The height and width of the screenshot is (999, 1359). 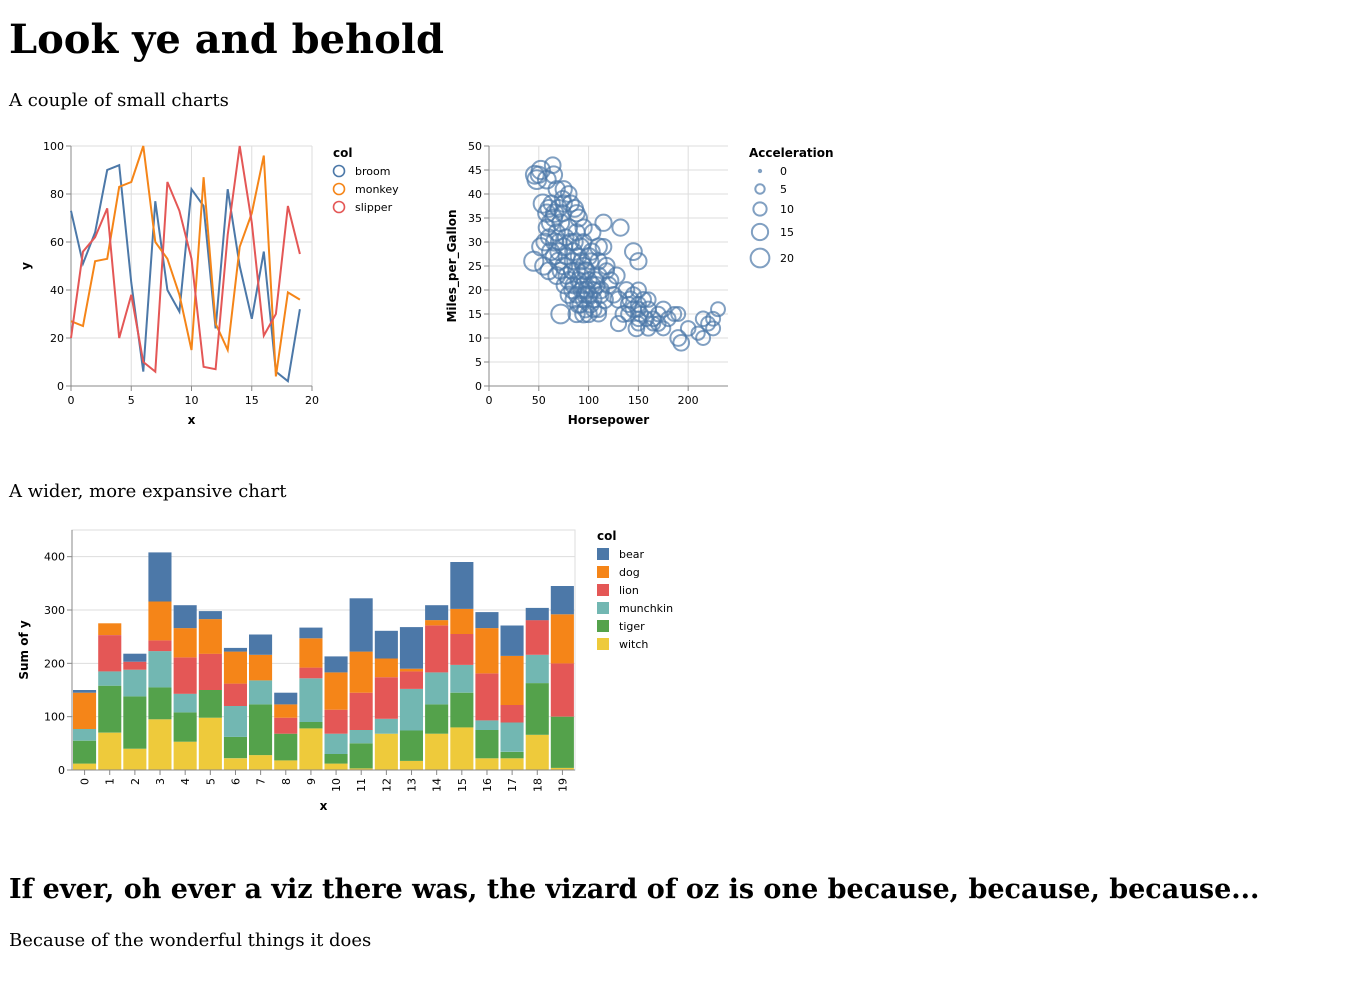 What do you see at coordinates (210, 781) in the screenshot?
I see `x-tick-label: 5` at bounding box center [210, 781].